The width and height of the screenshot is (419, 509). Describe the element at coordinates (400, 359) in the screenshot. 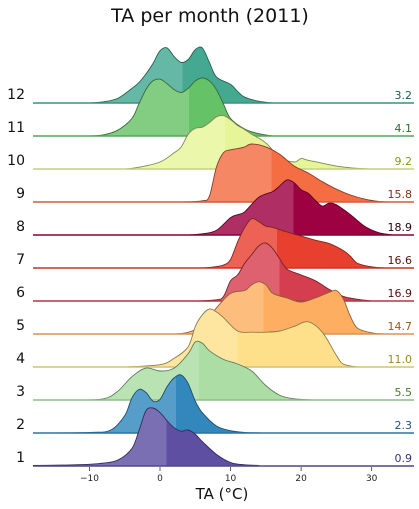

I see `mean-label-4: 11.0` at that location.